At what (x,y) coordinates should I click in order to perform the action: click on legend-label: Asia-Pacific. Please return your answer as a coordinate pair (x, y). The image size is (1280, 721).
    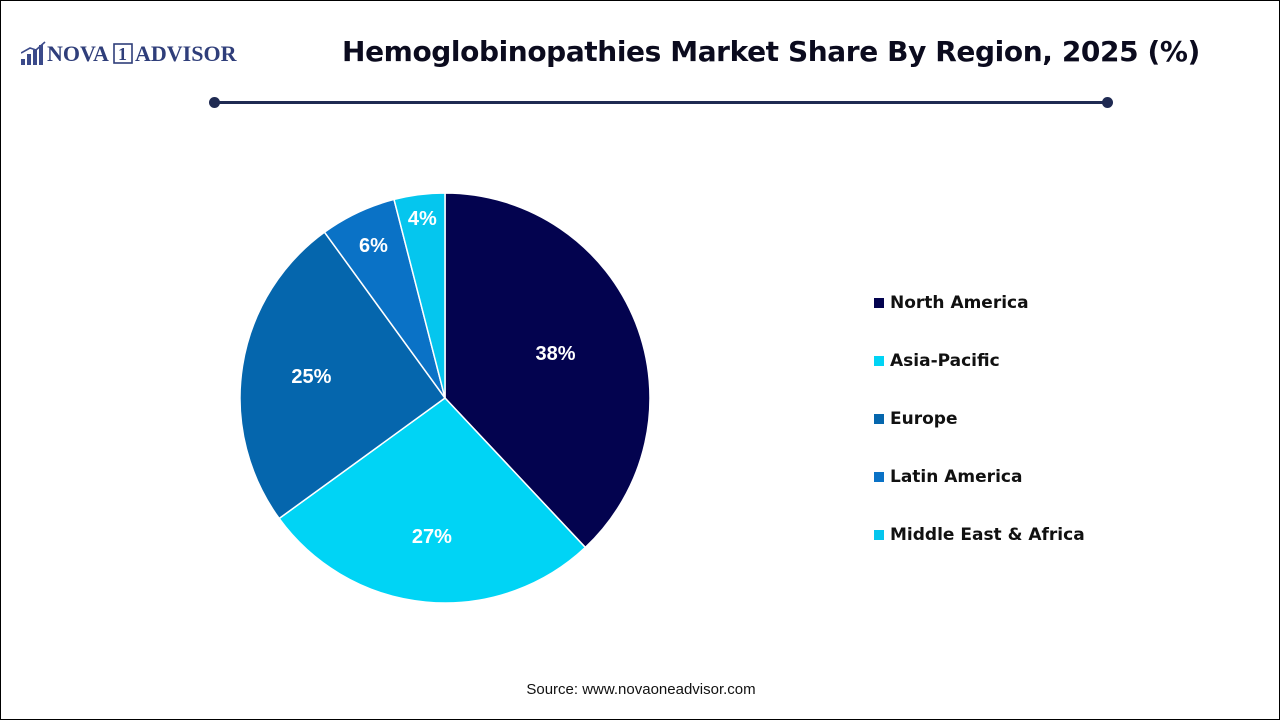
    Looking at the image, I should click on (945, 360).